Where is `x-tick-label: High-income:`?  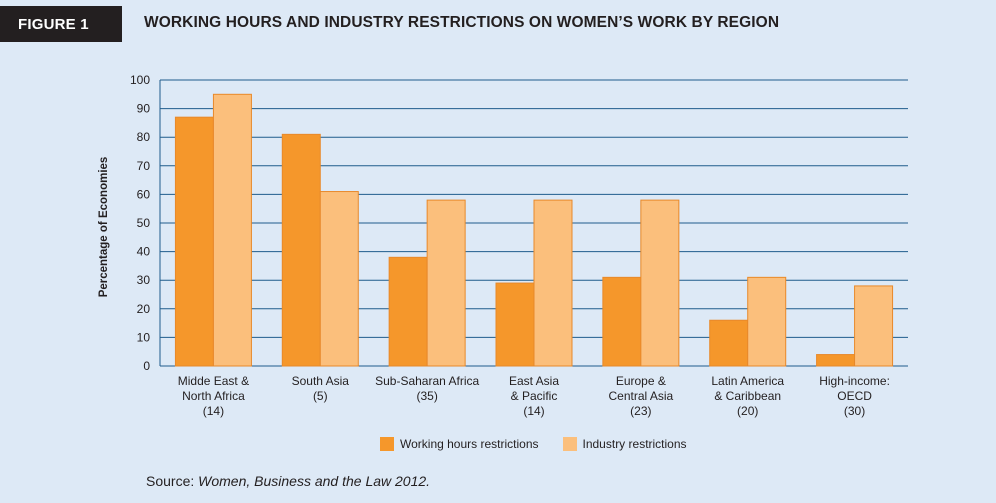 x-tick-label: High-income: is located at coordinates (854, 381).